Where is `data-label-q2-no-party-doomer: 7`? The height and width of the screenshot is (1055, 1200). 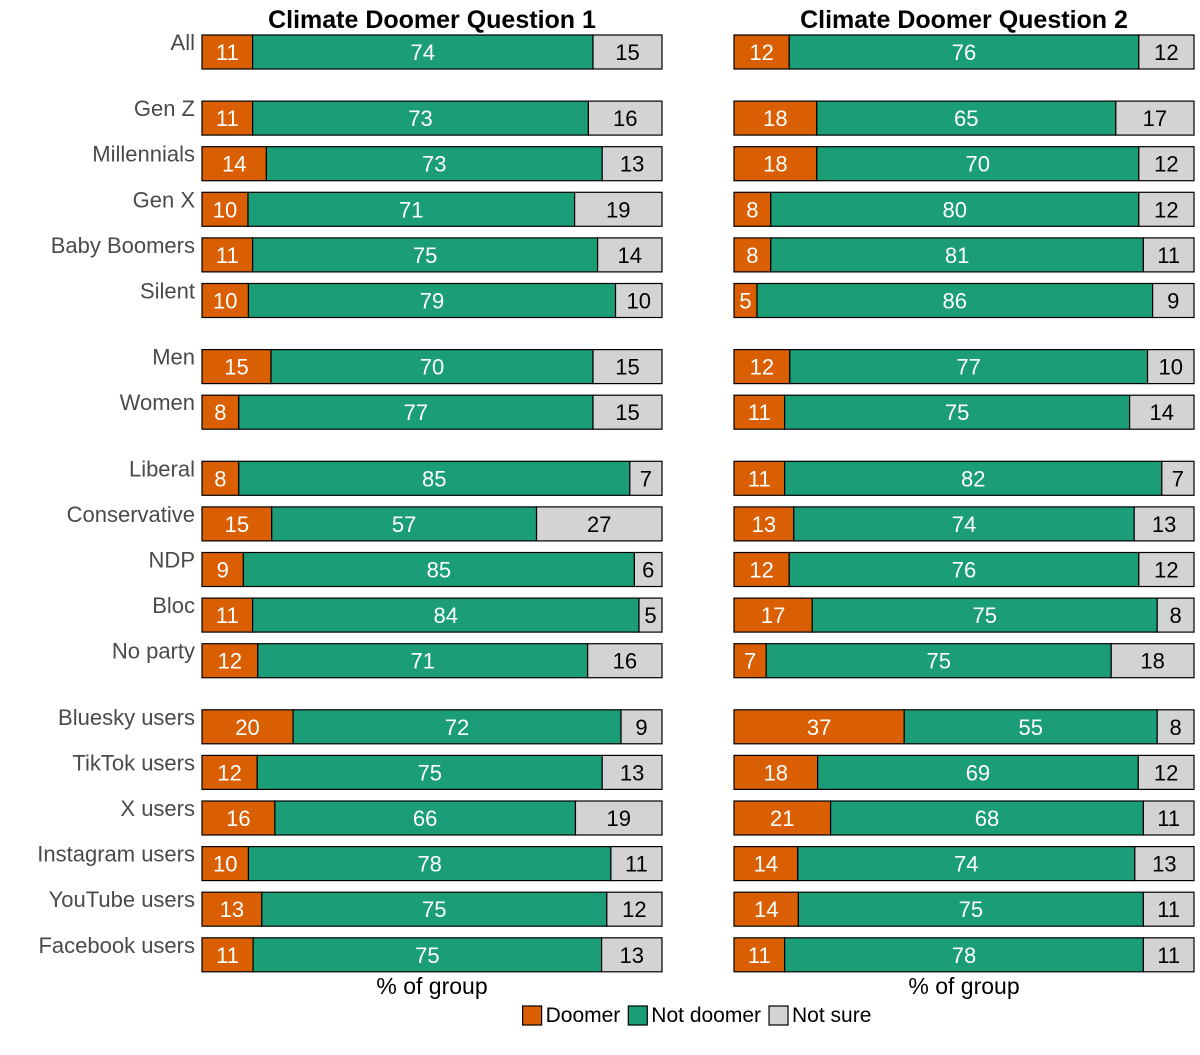
data-label-q2-no-party-doomer: 7 is located at coordinates (750, 661).